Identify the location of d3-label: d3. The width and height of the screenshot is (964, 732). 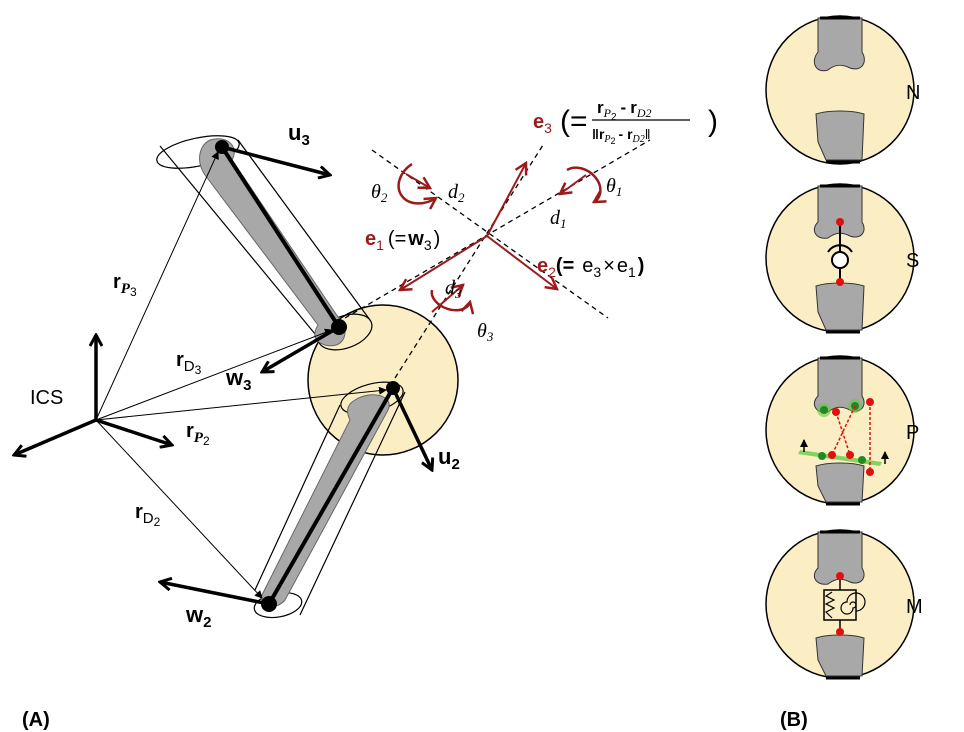
(453, 289).